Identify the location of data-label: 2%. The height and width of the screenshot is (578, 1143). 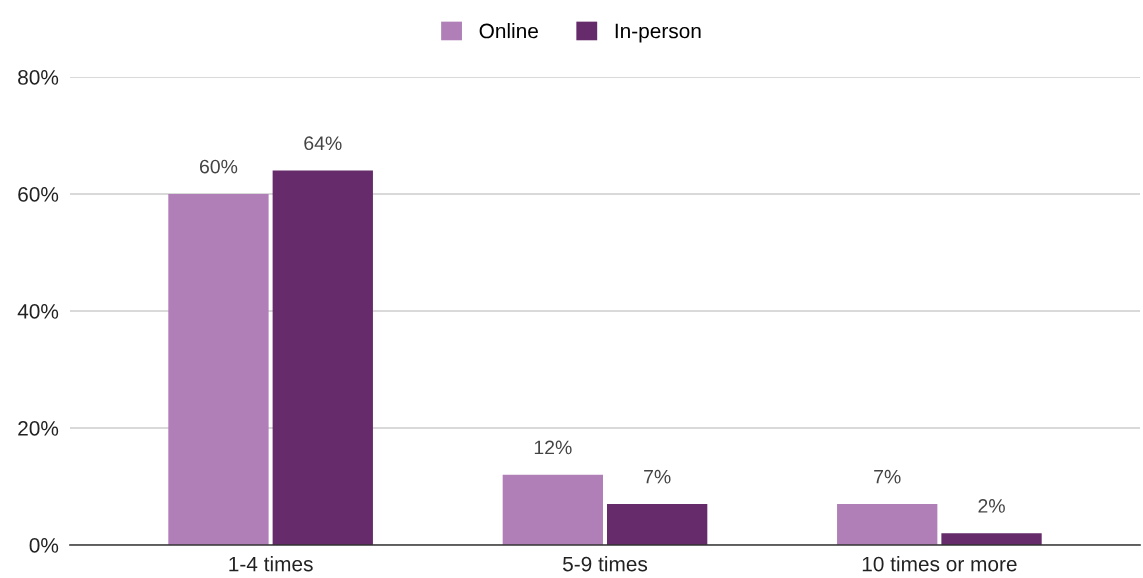
(991, 506).